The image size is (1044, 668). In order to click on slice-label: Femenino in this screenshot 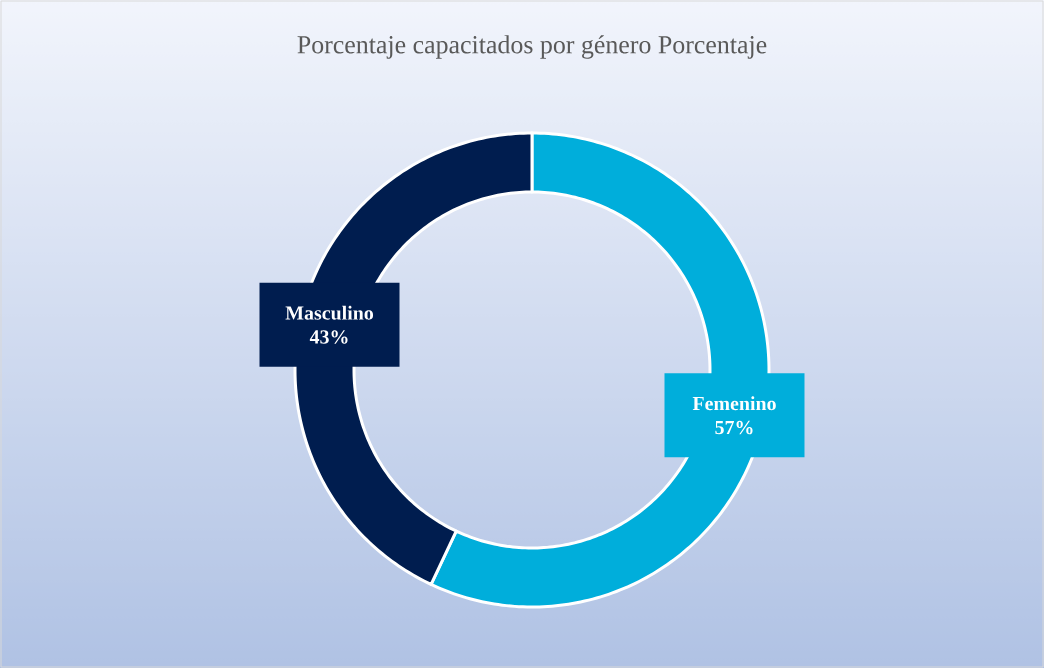, I will do `click(734, 403)`.